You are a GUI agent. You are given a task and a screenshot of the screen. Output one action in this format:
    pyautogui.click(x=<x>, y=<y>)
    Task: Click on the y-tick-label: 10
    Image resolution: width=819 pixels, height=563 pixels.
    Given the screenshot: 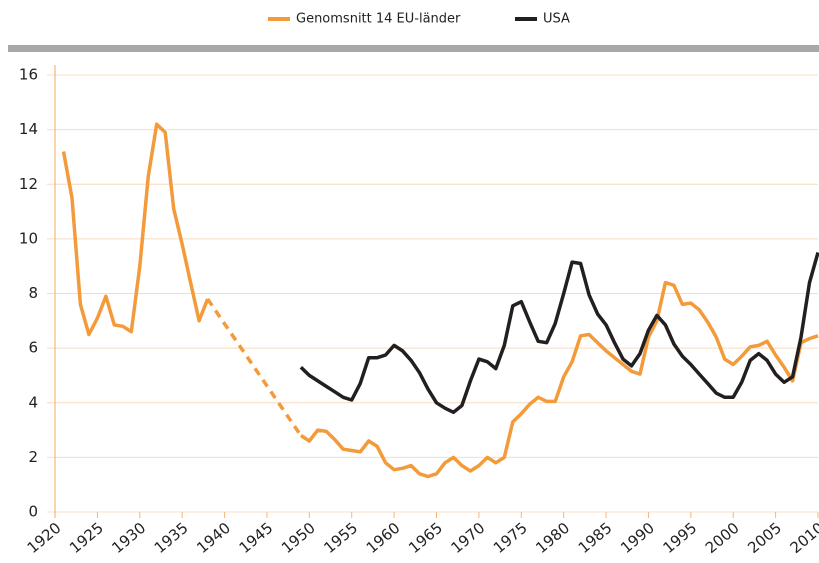 What is the action you would take?
    pyautogui.click(x=28, y=238)
    